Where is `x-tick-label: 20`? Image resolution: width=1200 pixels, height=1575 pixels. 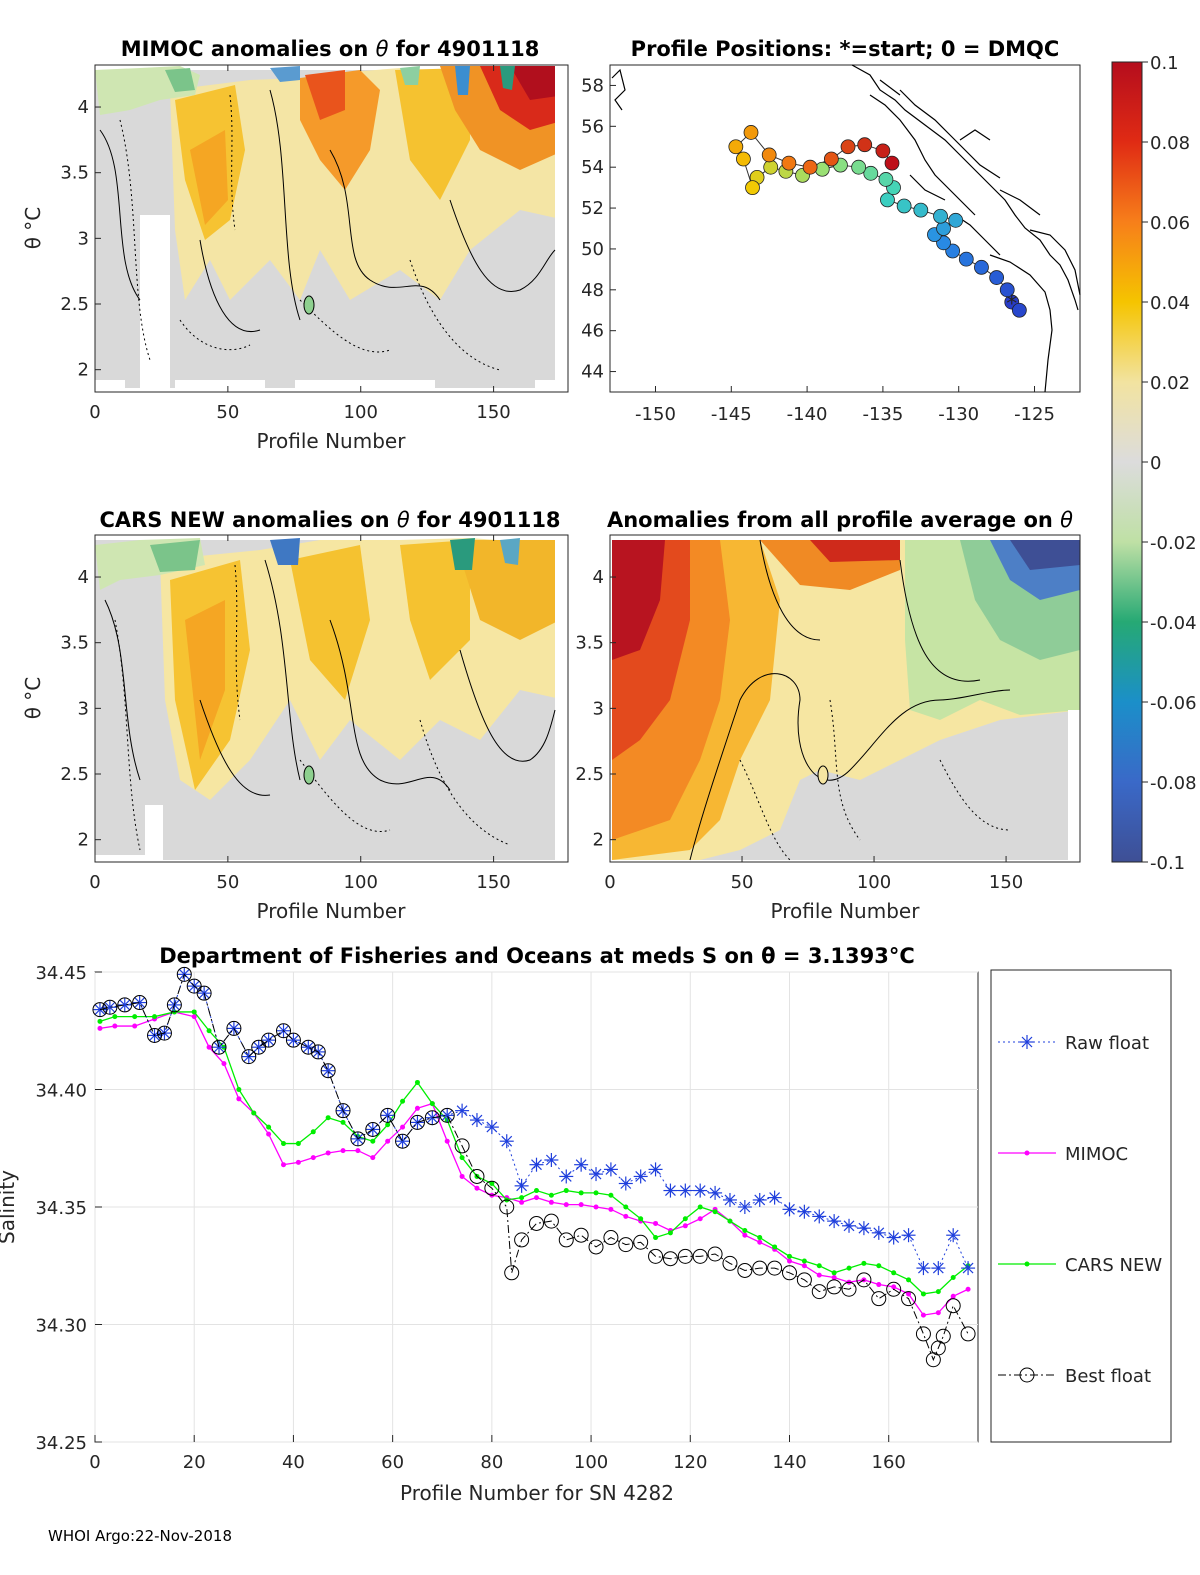 x-tick-label: 20 is located at coordinates (194, 1462).